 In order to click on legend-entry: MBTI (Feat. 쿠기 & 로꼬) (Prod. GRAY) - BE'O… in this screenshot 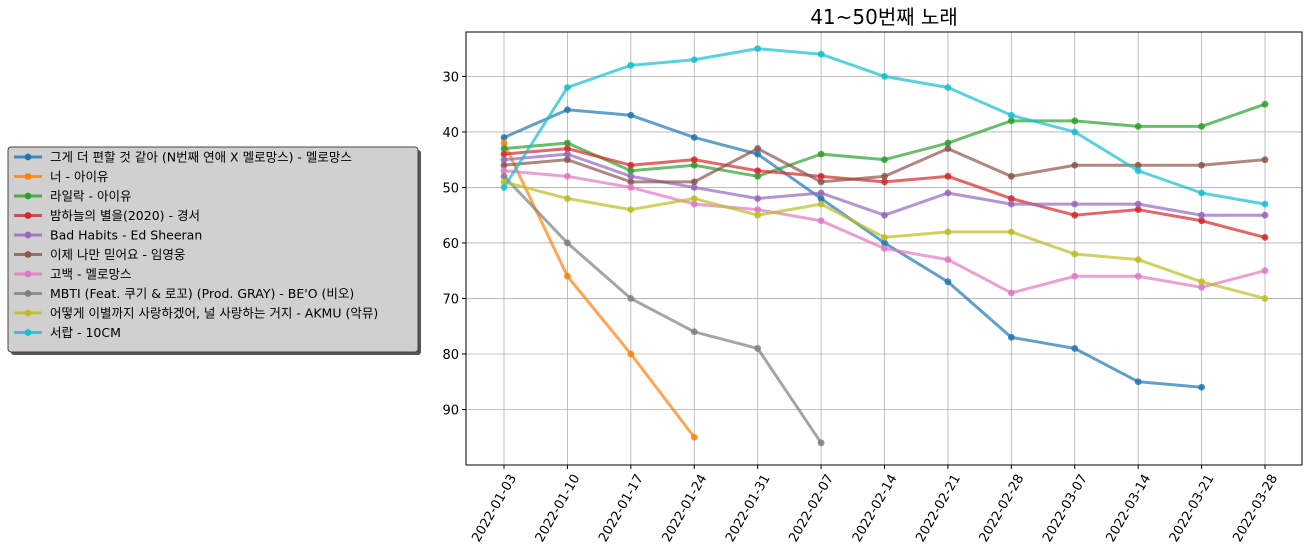, I will do `click(202, 293)`.